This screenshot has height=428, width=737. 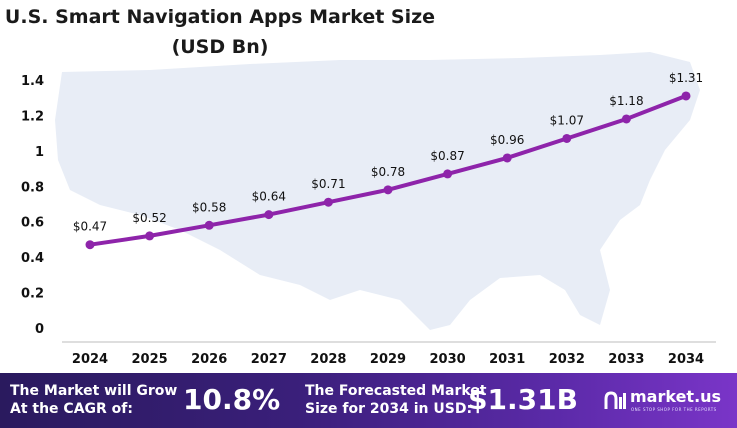 I want to click on data-label: $0.78, so click(x=388, y=172).